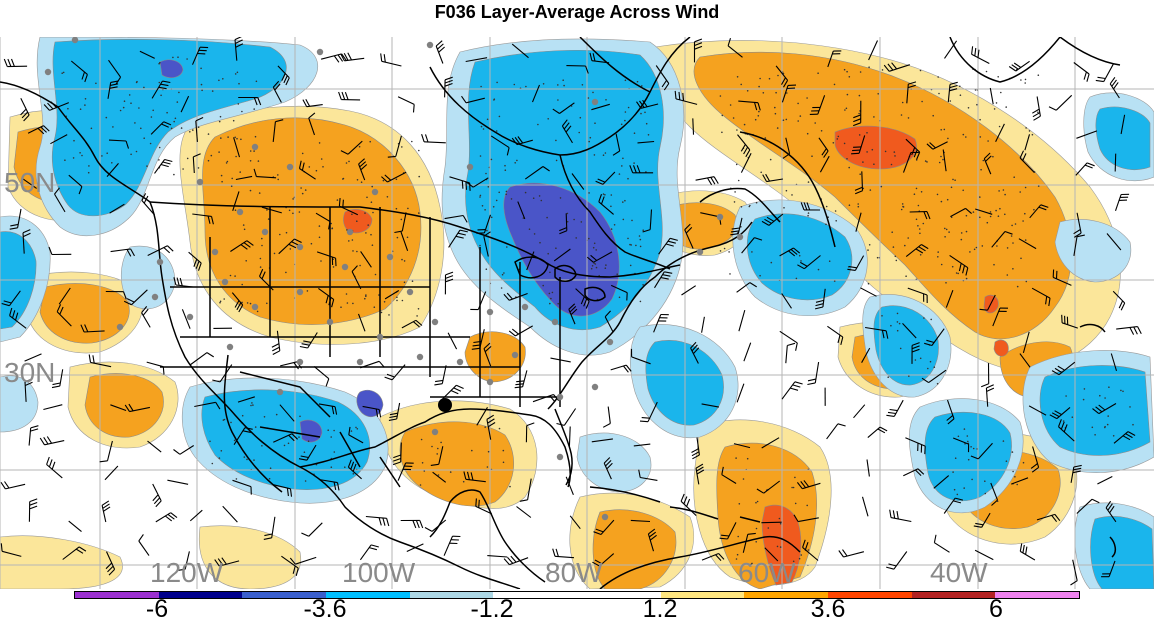  What do you see at coordinates (959, 573) in the screenshot?
I see `lon-label-40w: 40W` at bounding box center [959, 573].